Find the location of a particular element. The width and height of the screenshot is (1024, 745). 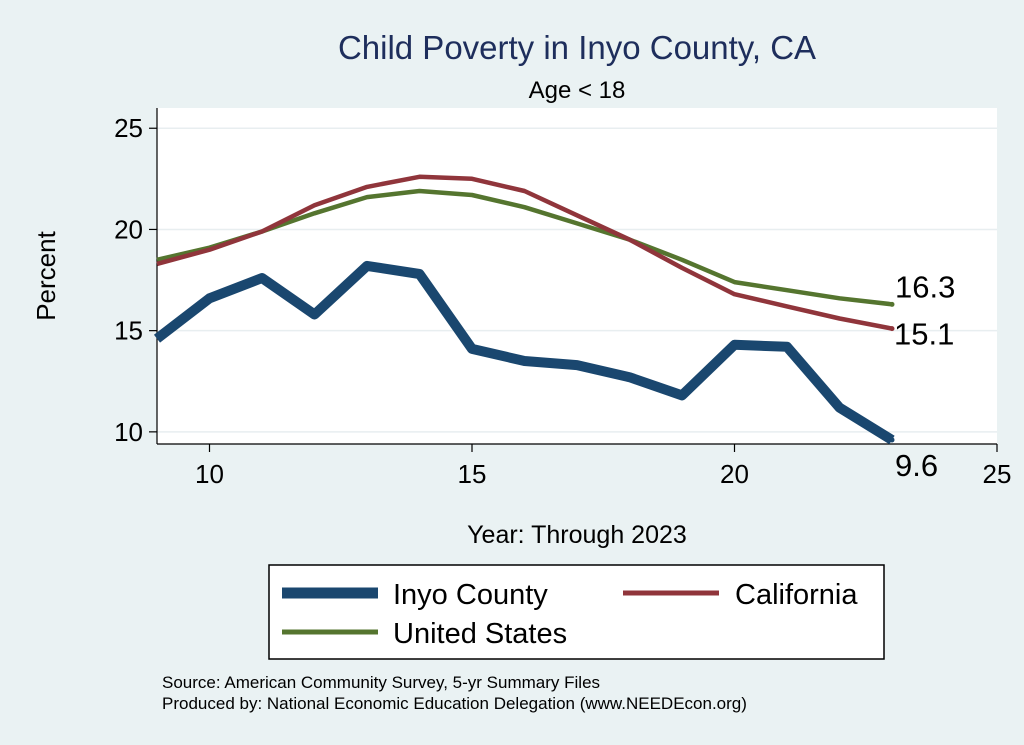

legend-label-california: California is located at coordinates (796, 595).